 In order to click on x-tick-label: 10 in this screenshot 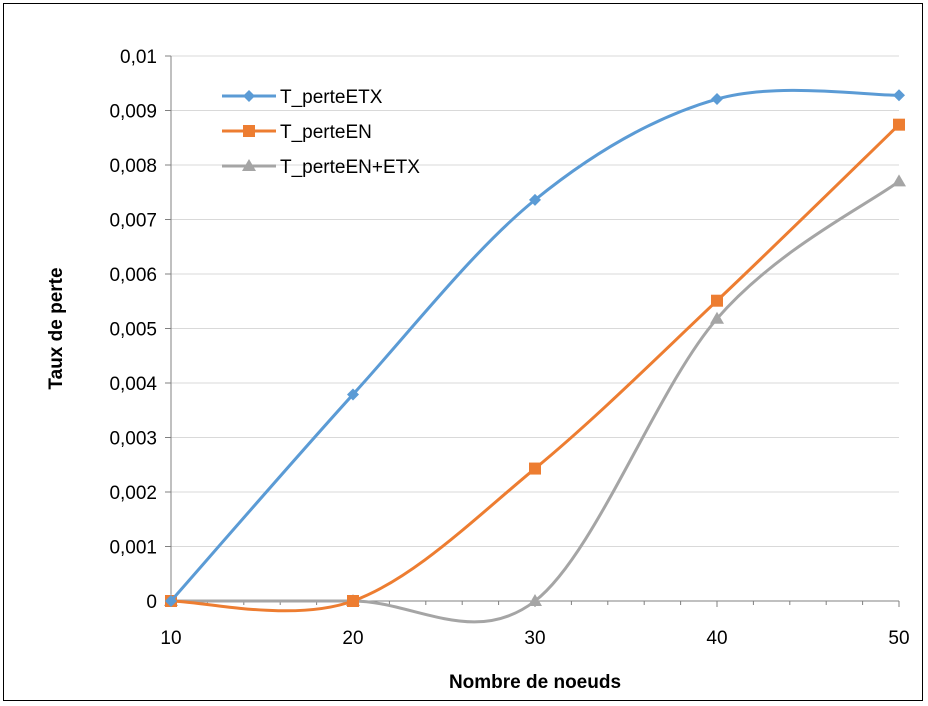, I will do `click(170, 638)`.